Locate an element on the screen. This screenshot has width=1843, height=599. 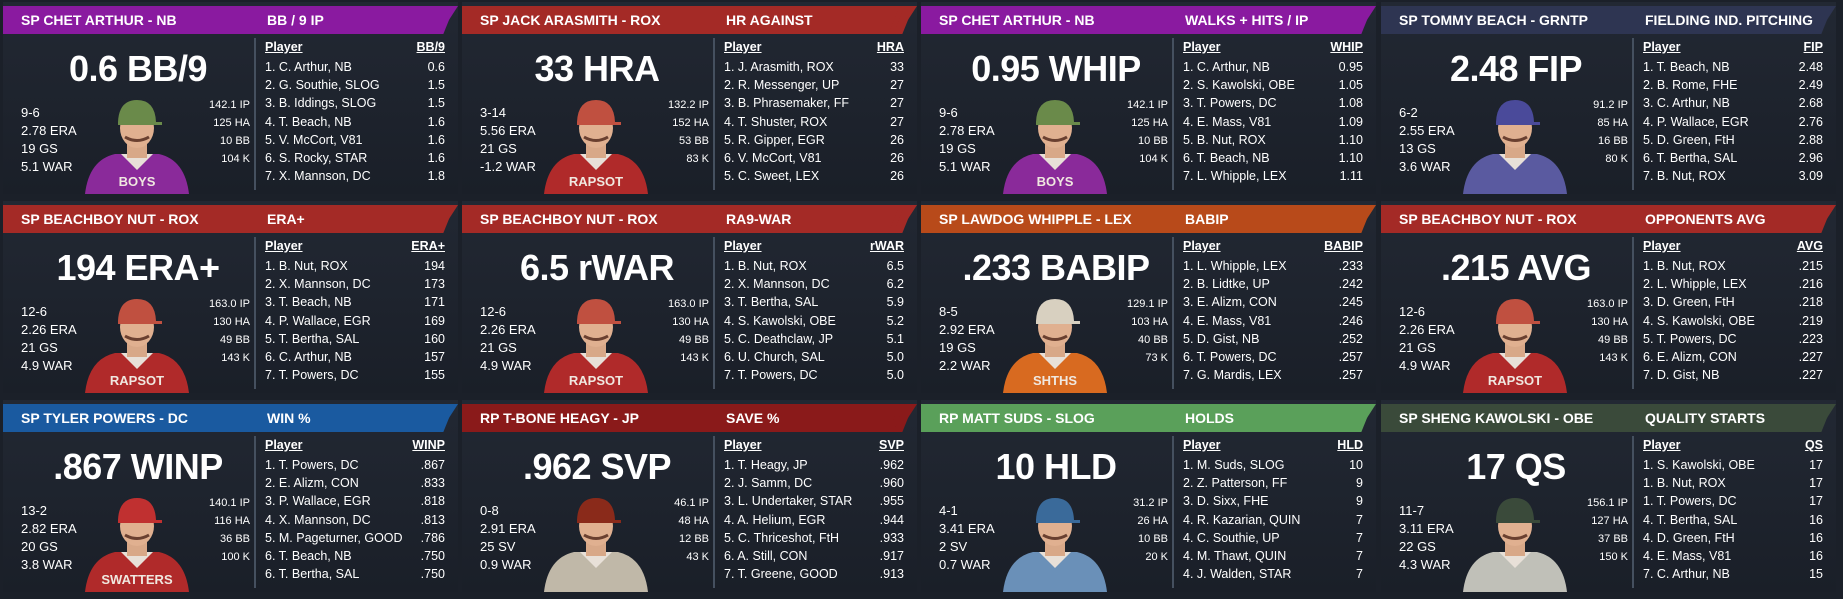
leaderboard-row: 4. E. Mass, V81 .246 is located at coordinates (1273, 323).